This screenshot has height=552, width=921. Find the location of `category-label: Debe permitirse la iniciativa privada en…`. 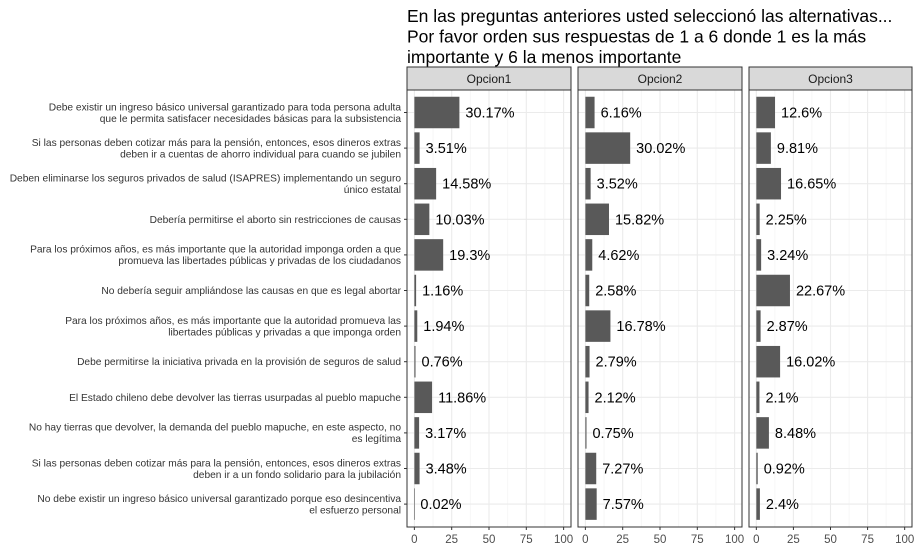

category-label: Debe permitirse la iniciativa privada en… is located at coordinates (239, 362).